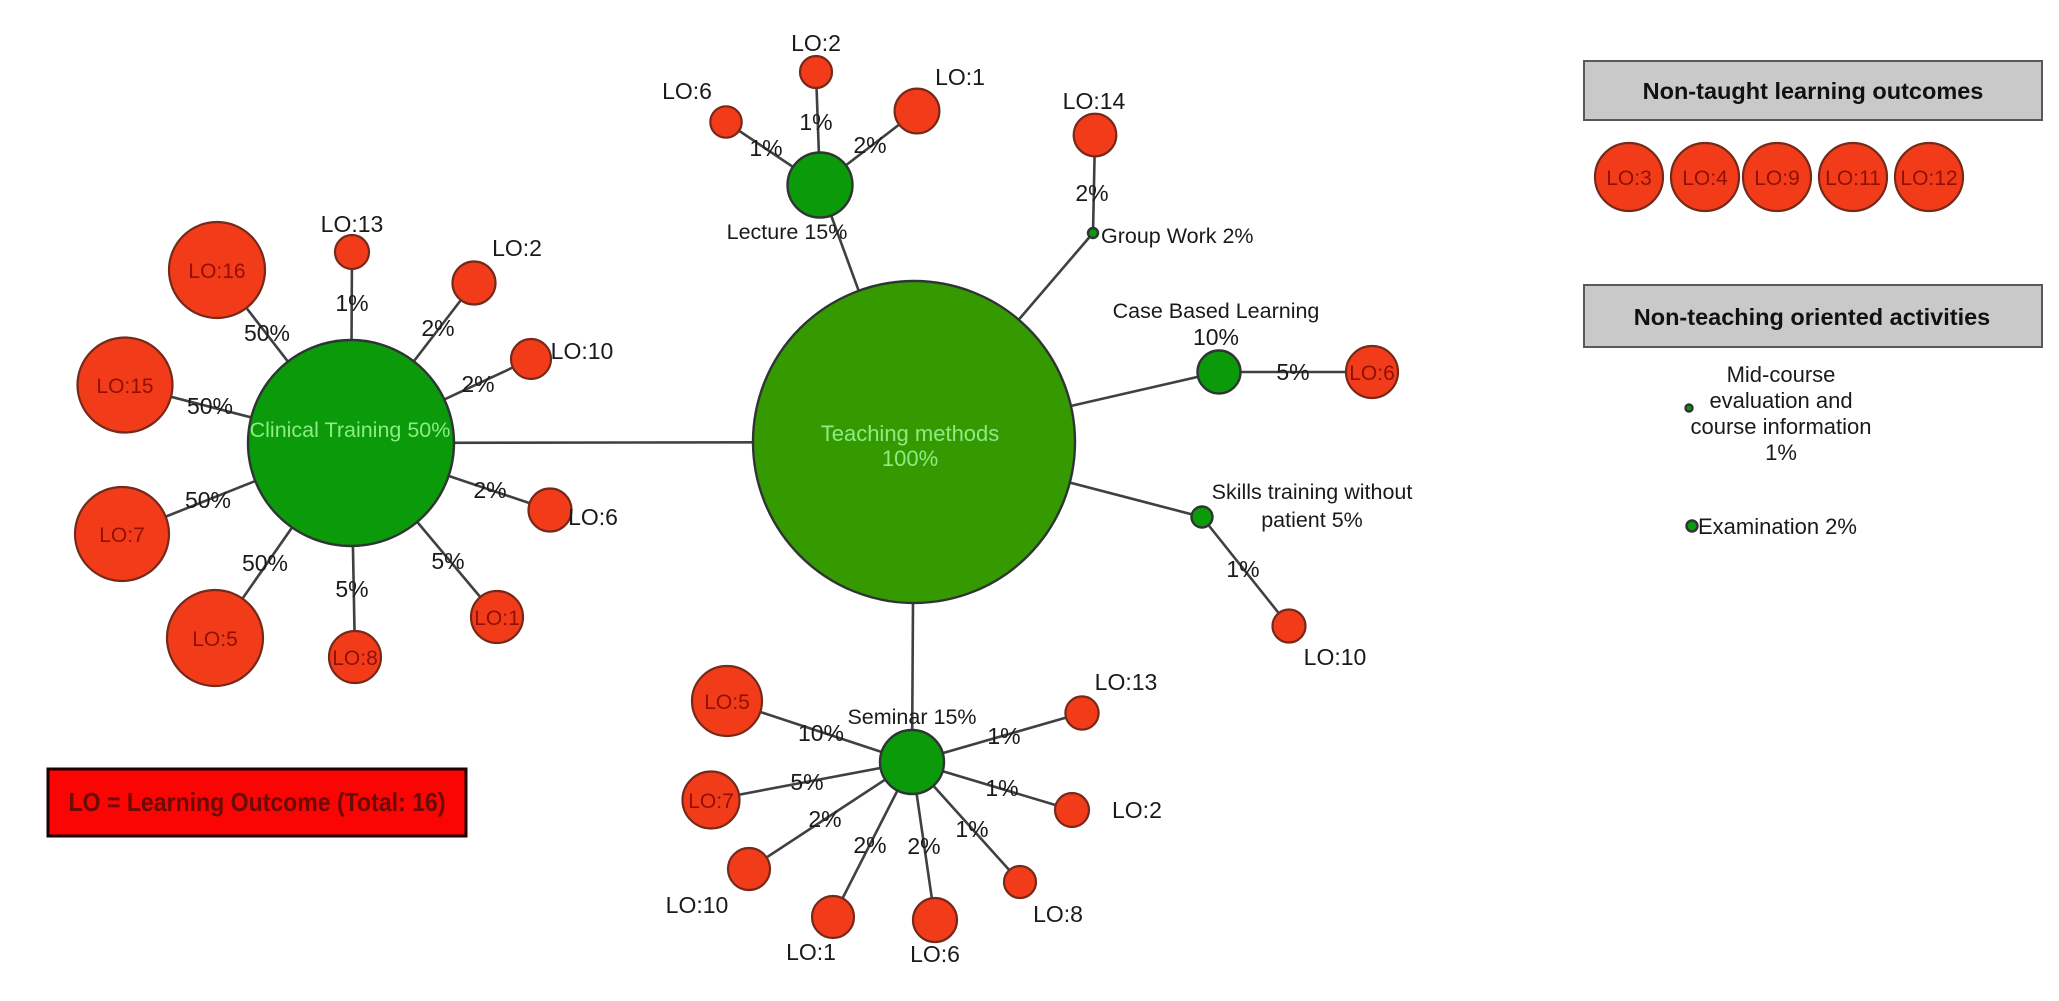 The height and width of the screenshot is (1001, 2059). What do you see at coordinates (911, 717) in the screenshot?
I see `svg-text: Seminar 15%` at bounding box center [911, 717].